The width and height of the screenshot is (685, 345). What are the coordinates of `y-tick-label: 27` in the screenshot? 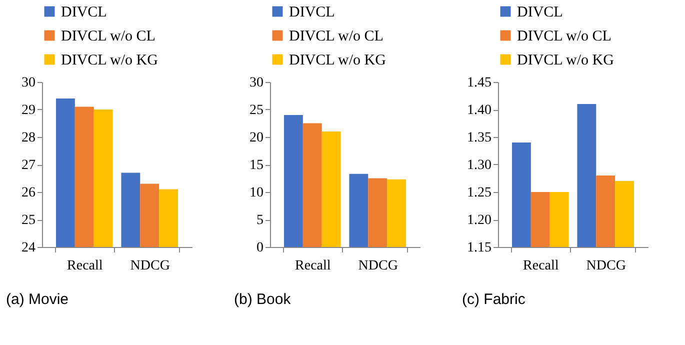 It's located at (29, 165).